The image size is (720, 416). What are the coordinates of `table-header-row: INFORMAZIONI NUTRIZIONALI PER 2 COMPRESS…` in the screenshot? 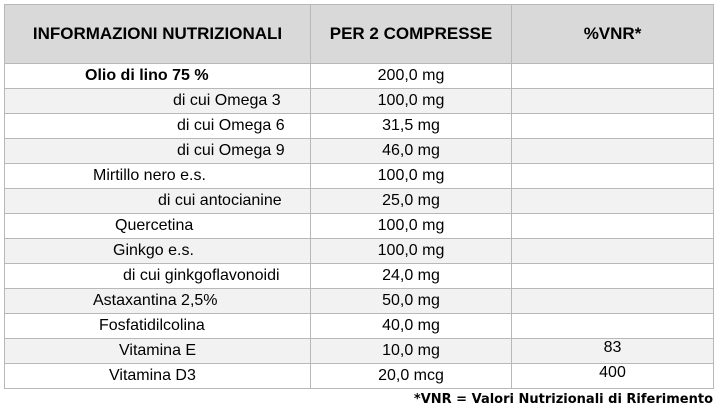 It's located at (359, 34).